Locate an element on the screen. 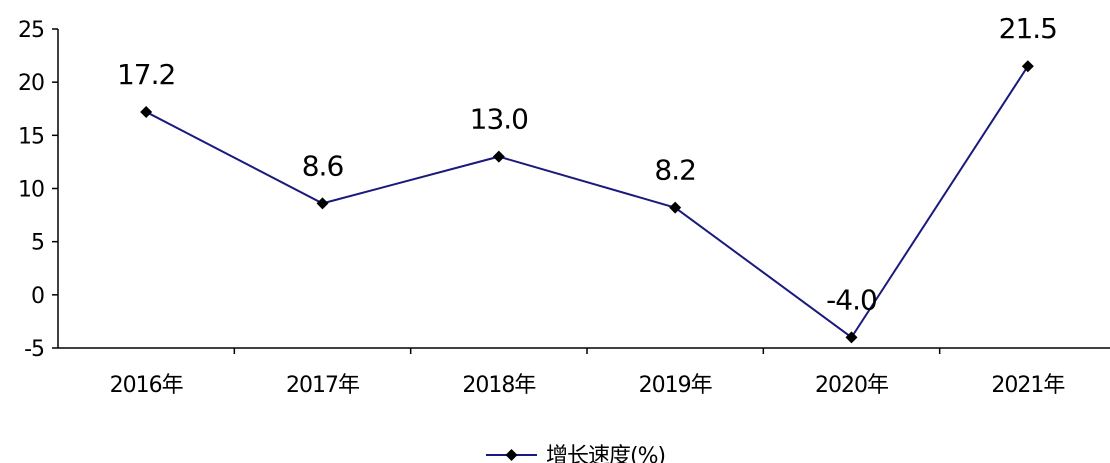 The width and height of the screenshot is (1110, 463). data-label: 17.2 is located at coordinates (146, 74).